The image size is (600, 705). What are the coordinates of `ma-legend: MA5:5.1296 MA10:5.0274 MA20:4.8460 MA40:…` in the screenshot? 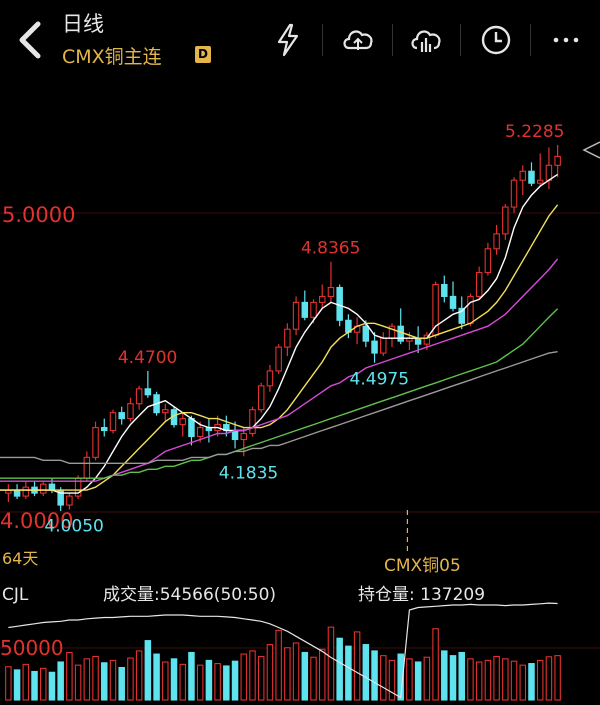 It's located at (300, 105).